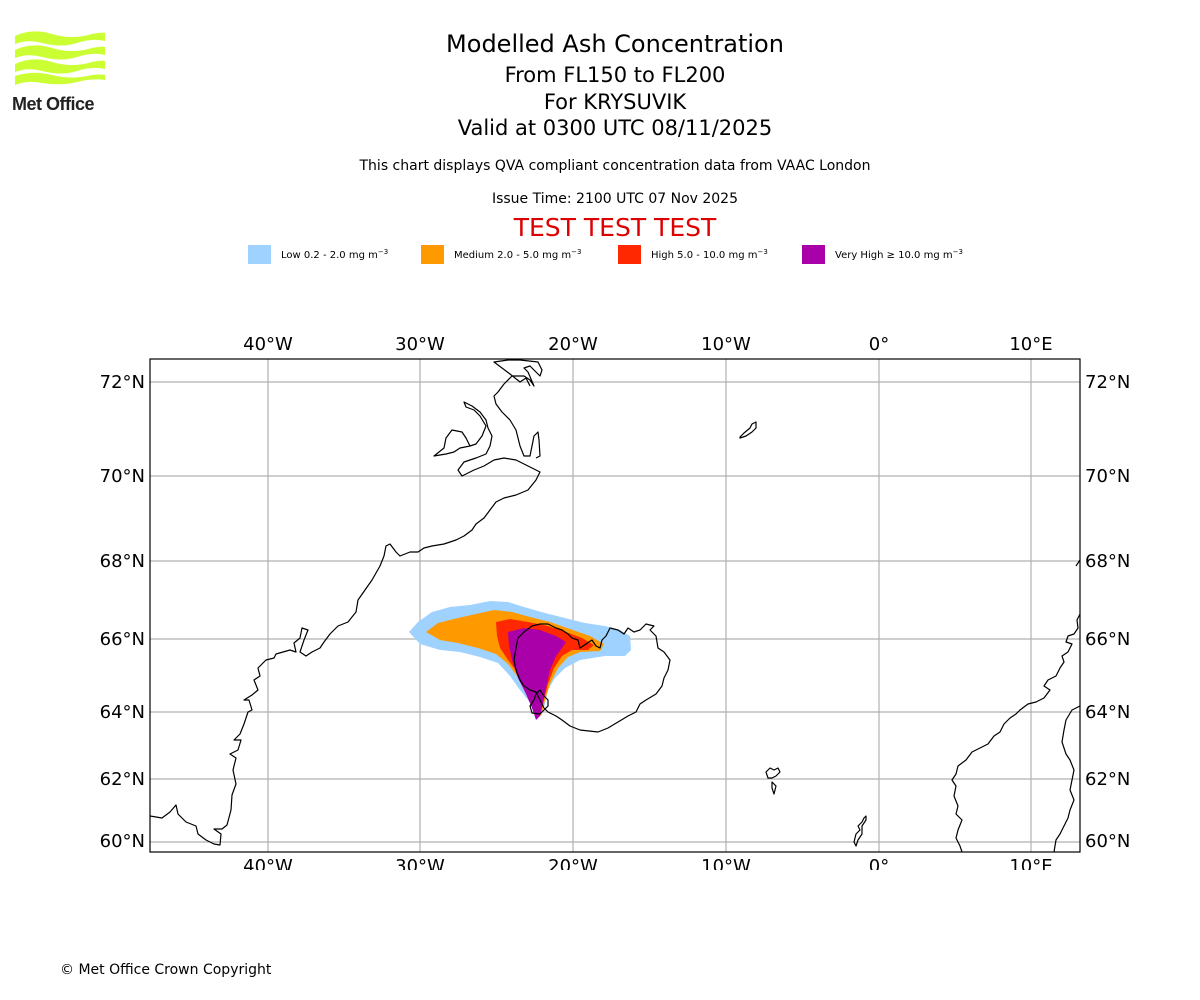  I want to click on legend-item-very-high: Very High ≥ 10.0 mg m−3, so click(882, 254).